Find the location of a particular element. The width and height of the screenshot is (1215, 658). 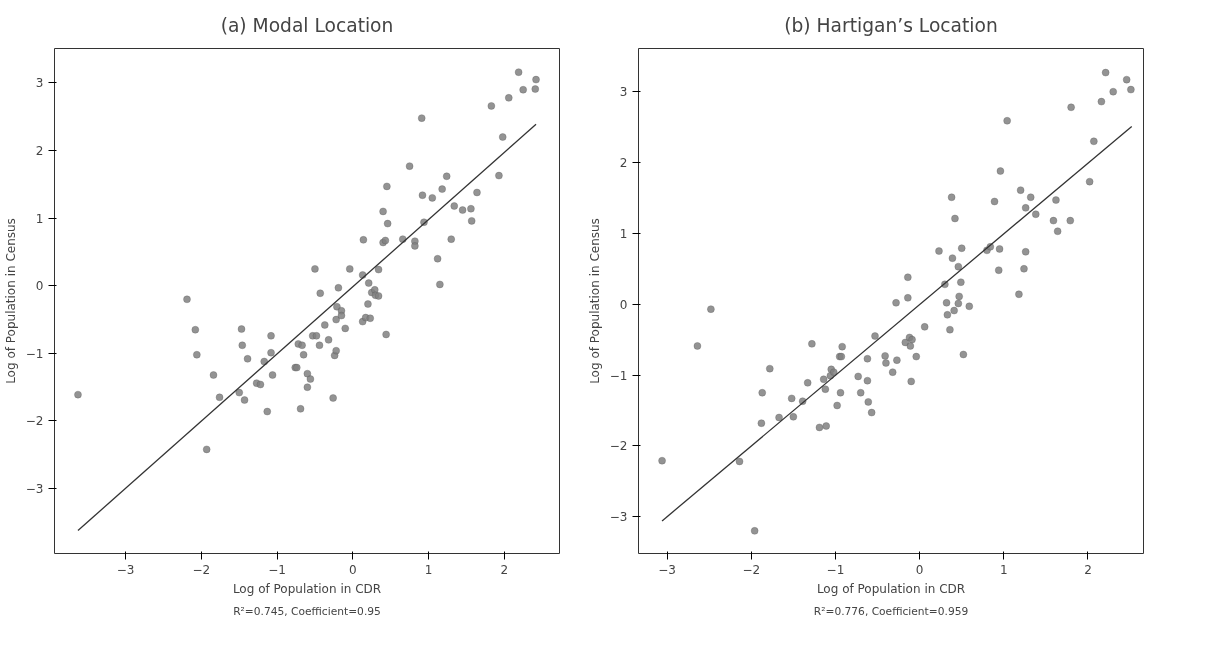

chart-title: (a) Modal Location is located at coordinates (307, 25).